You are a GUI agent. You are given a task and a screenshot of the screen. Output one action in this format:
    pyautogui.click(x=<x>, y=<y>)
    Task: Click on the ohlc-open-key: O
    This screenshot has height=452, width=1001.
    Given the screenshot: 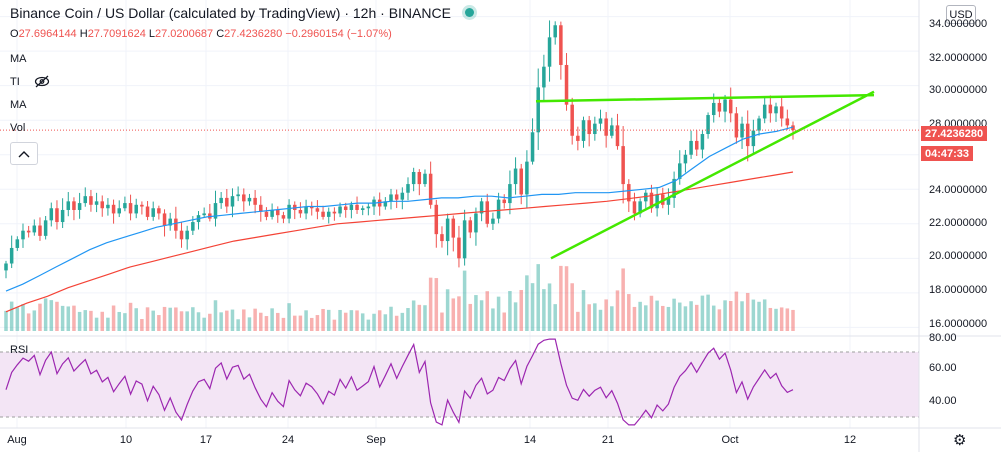 What is the action you would take?
    pyautogui.click(x=14, y=34)
    